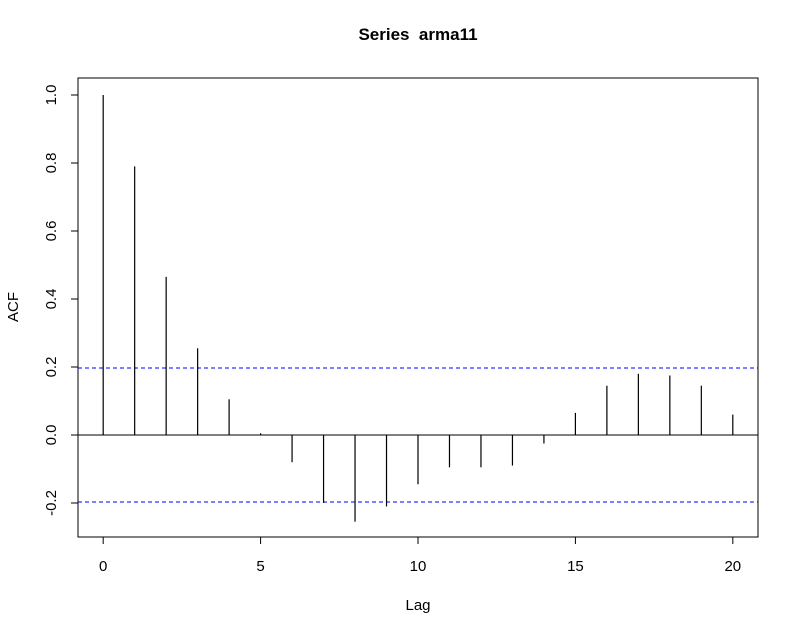 Image resolution: width=799 pixels, height=635 pixels. I want to click on y-tick-label: 0.6, so click(51, 231).